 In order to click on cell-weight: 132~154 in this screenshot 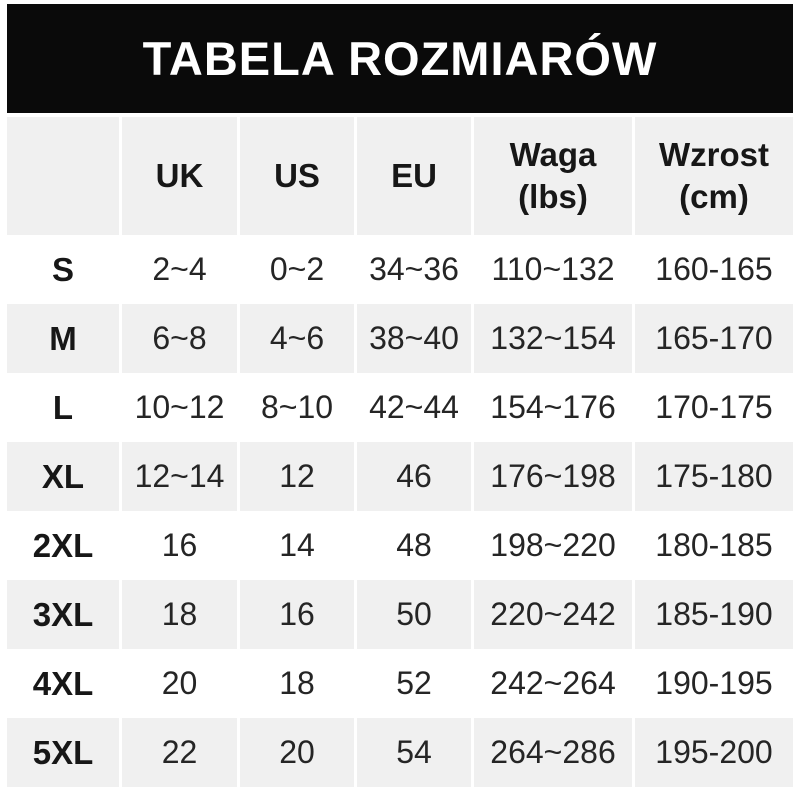, I will do `click(553, 338)`.